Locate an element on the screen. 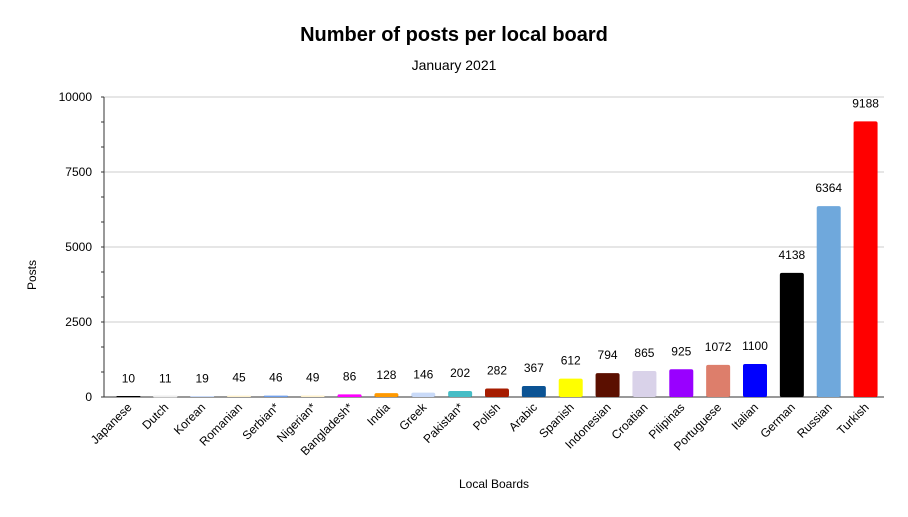 The image size is (908, 517). bar-portuguese is located at coordinates (718, 380).